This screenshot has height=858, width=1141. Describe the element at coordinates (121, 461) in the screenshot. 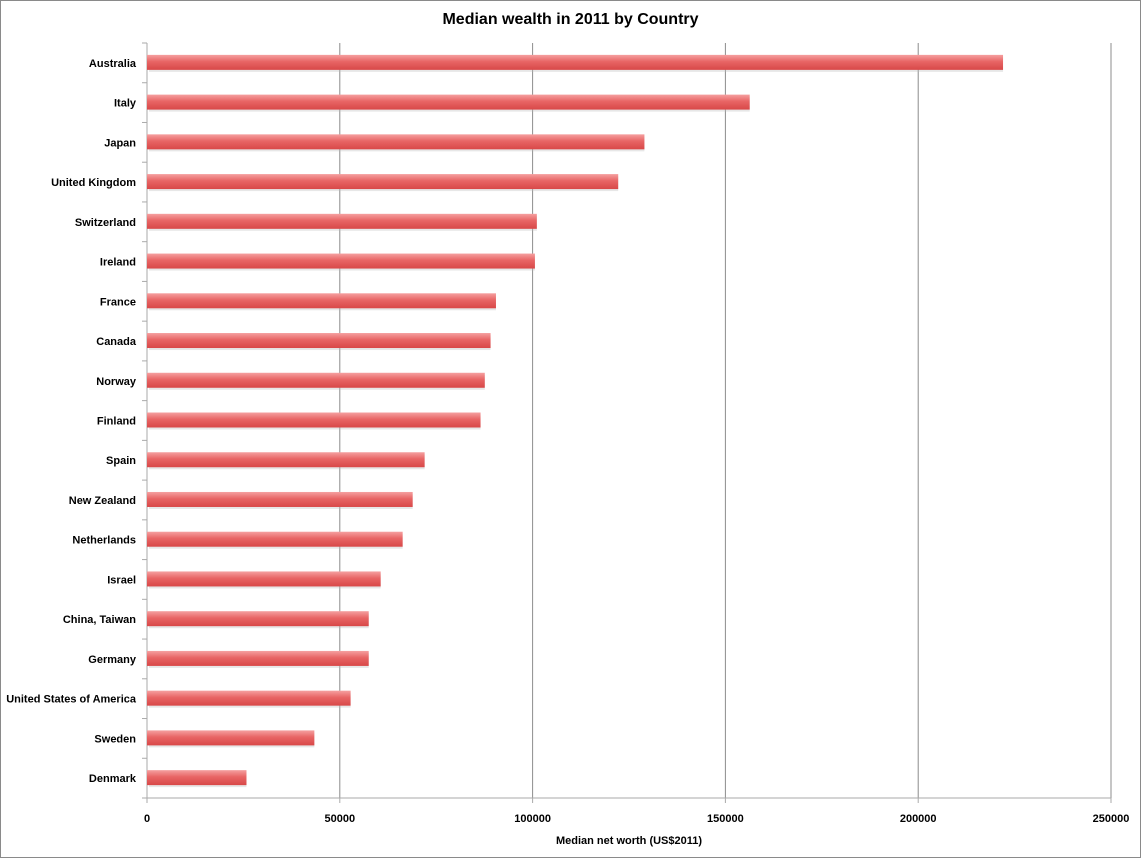

I see `y-tick-label: Spain` at that location.